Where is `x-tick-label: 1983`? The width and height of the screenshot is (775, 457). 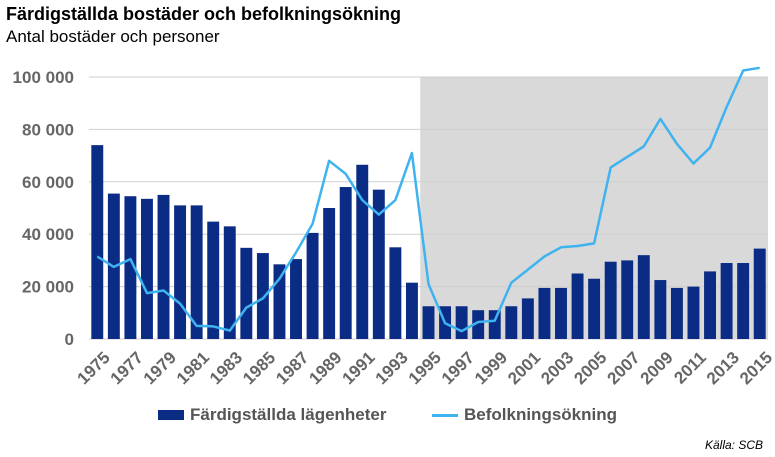 x-tick-label: 1983 is located at coordinates (226, 368).